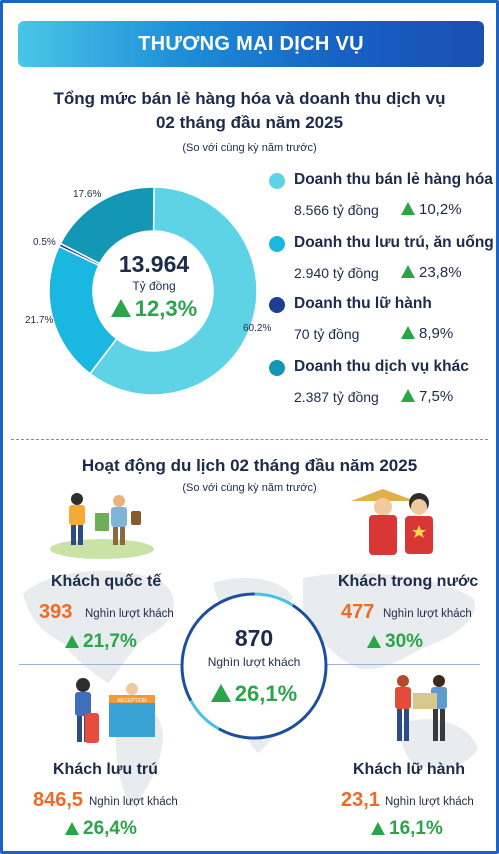  What do you see at coordinates (336, 210) in the screenshot?
I see `legend-amount-retail: 8.566 tỷ đồng` at bounding box center [336, 210].